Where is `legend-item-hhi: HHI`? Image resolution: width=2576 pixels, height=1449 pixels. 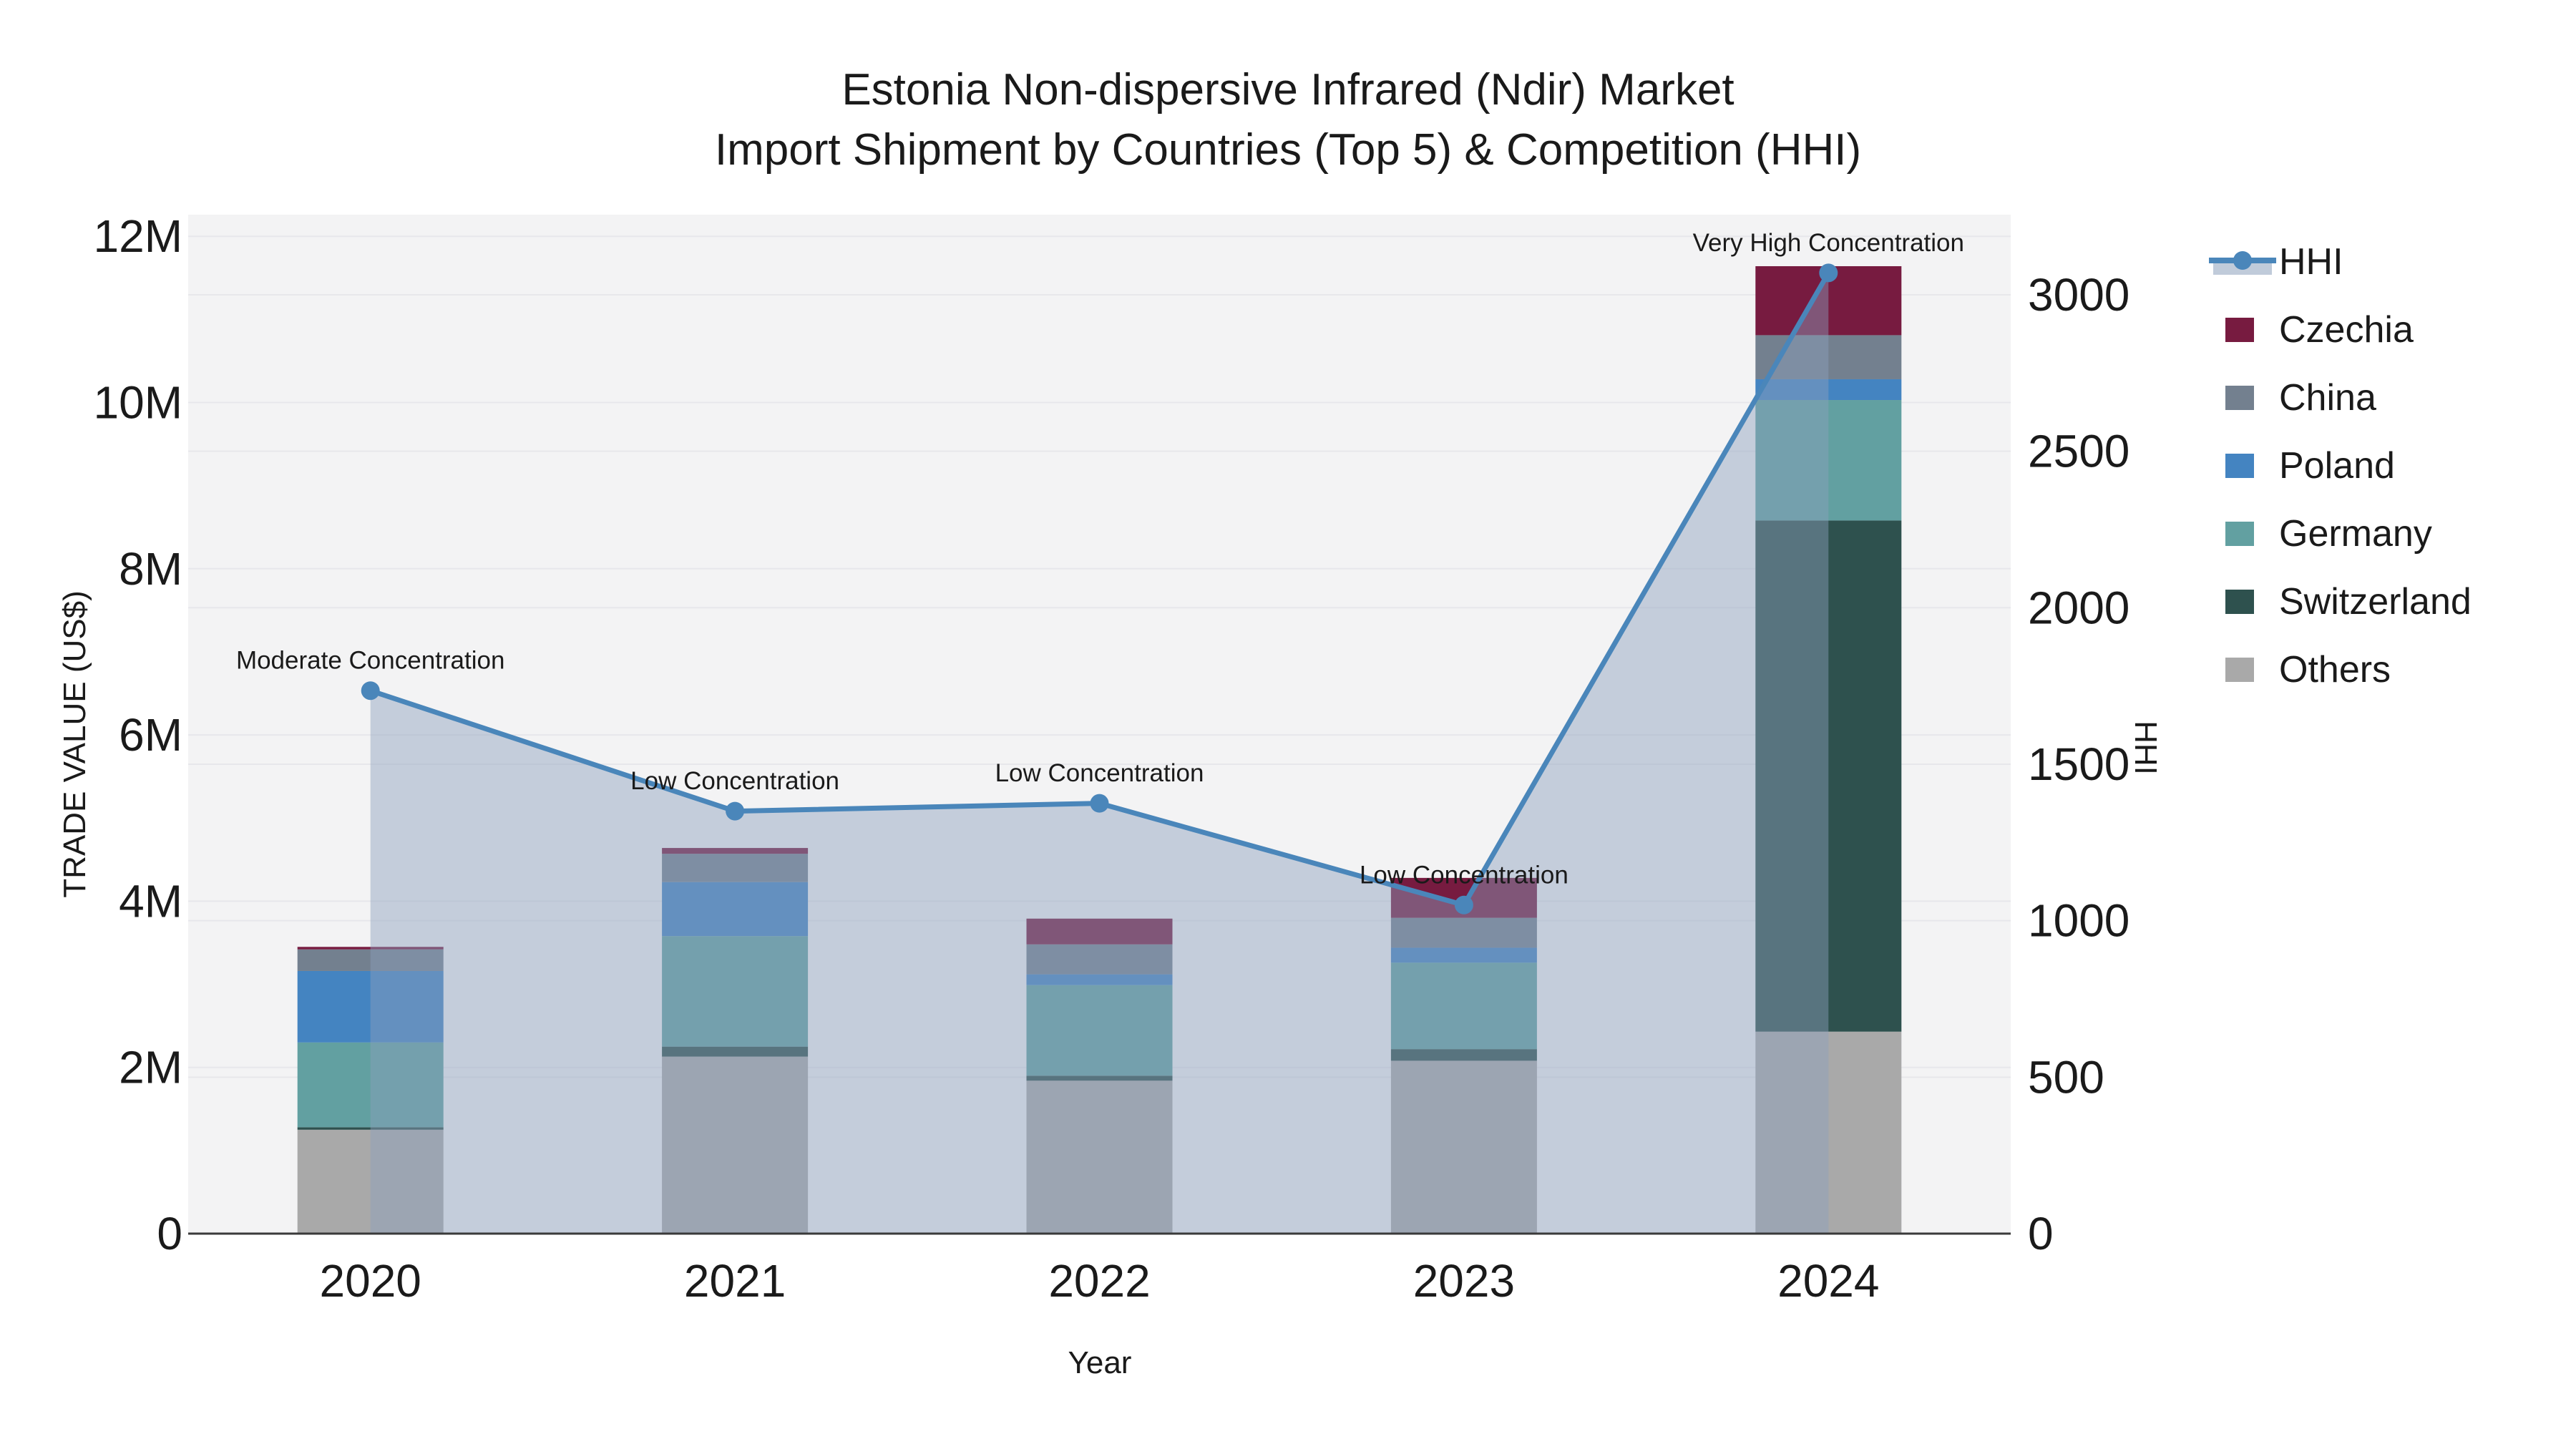
legend-item-hhi: HHI is located at coordinates (2339, 262).